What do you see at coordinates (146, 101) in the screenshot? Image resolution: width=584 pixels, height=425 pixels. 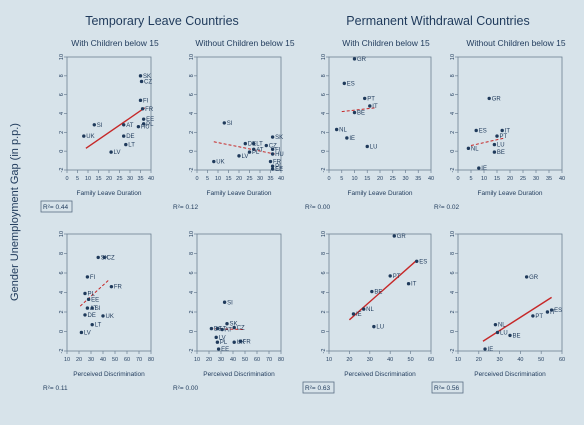 I see `point-label-fi: FI` at bounding box center [146, 101].